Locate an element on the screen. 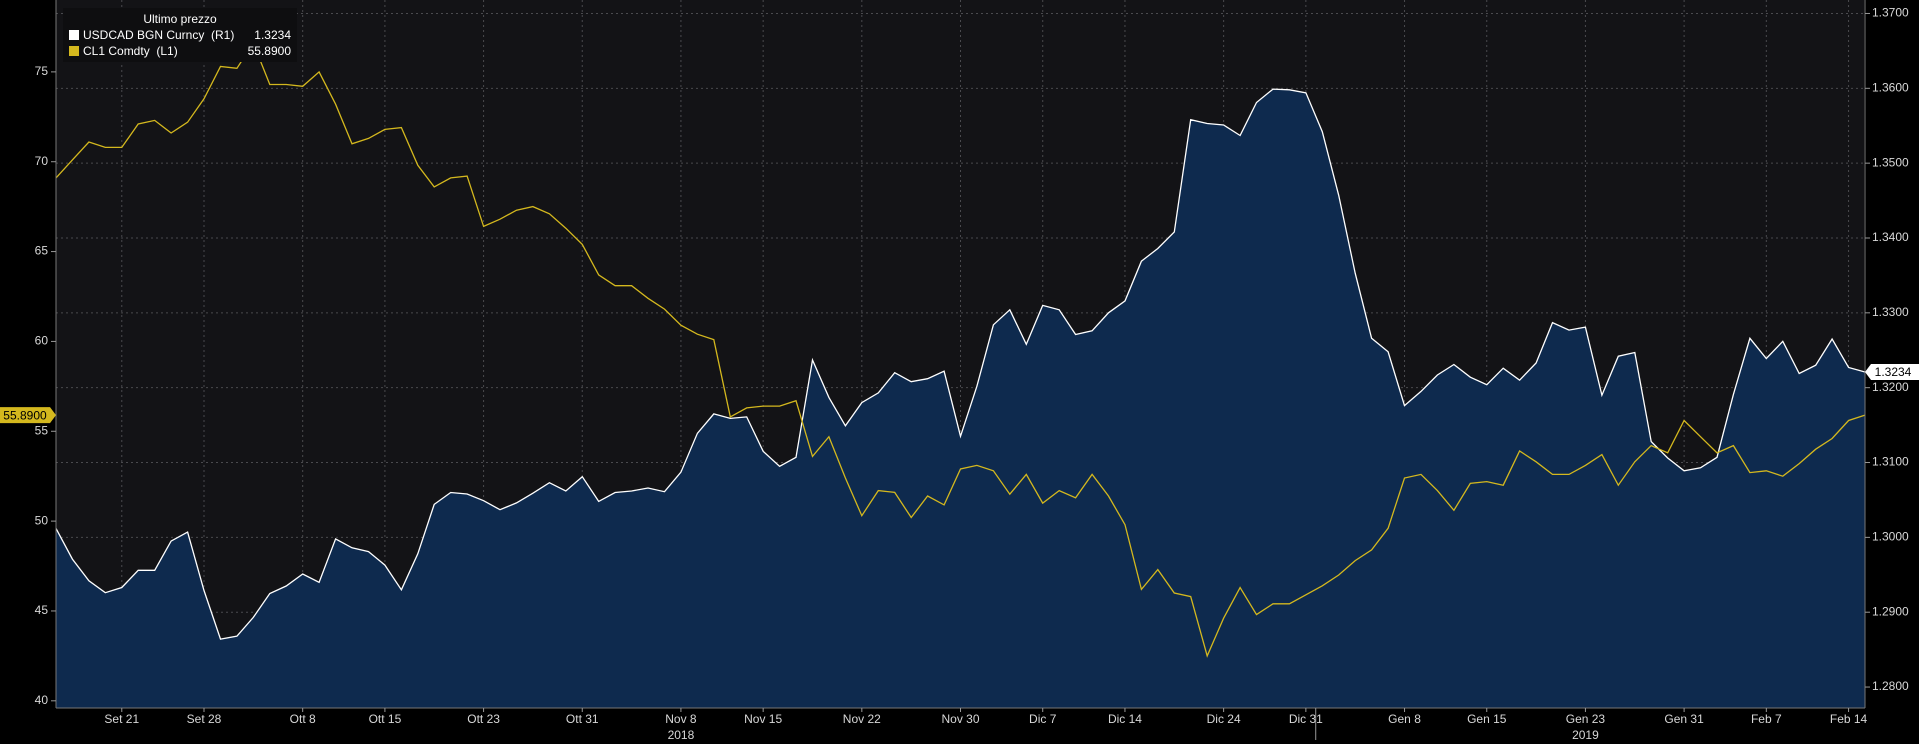 Image resolution: width=1919 pixels, height=744 pixels. legend-item-usdcad: USDCAD BGN Curncy (R1) 1.3234 is located at coordinates (180, 35).